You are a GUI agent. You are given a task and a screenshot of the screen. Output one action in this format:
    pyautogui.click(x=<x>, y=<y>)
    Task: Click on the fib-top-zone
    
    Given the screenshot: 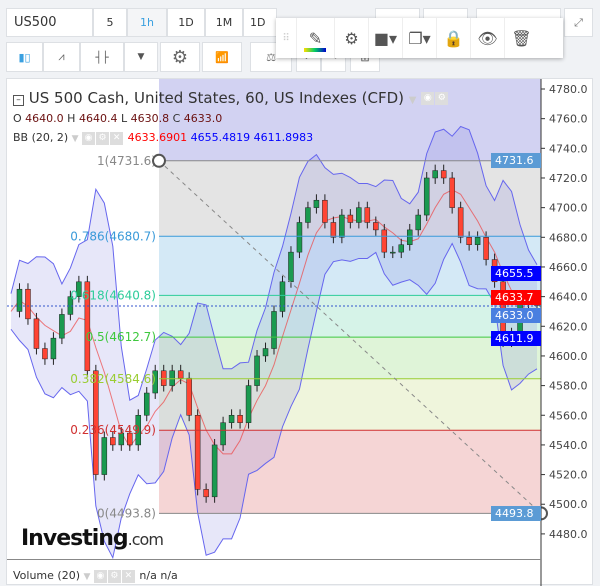 What is the action you would take?
    pyautogui.click(x=350, y=120)
    